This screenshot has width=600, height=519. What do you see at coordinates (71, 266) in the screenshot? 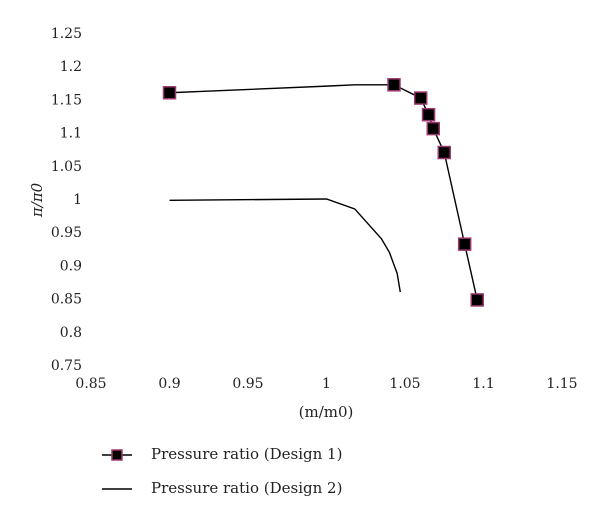
I see `y-tick-label: 0.9` at bounding box center [71, 266].